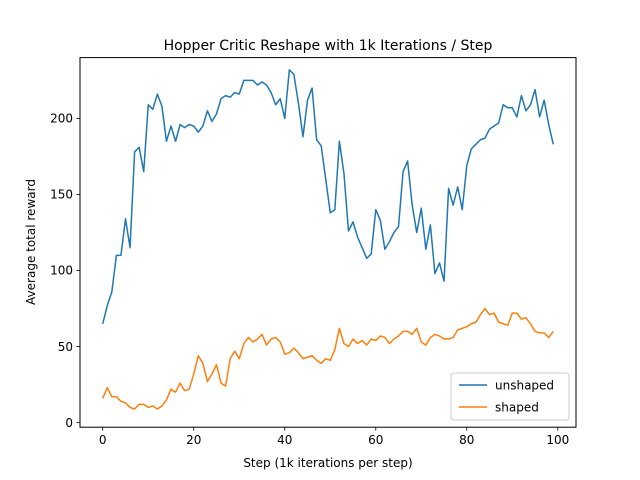 Image resolution: width=640 pixels, height=480 pixels. What do you see at coordinates (69, 423) in the screenshot?
I see `y-tick-label: 0` at bounding box center [69, 423].